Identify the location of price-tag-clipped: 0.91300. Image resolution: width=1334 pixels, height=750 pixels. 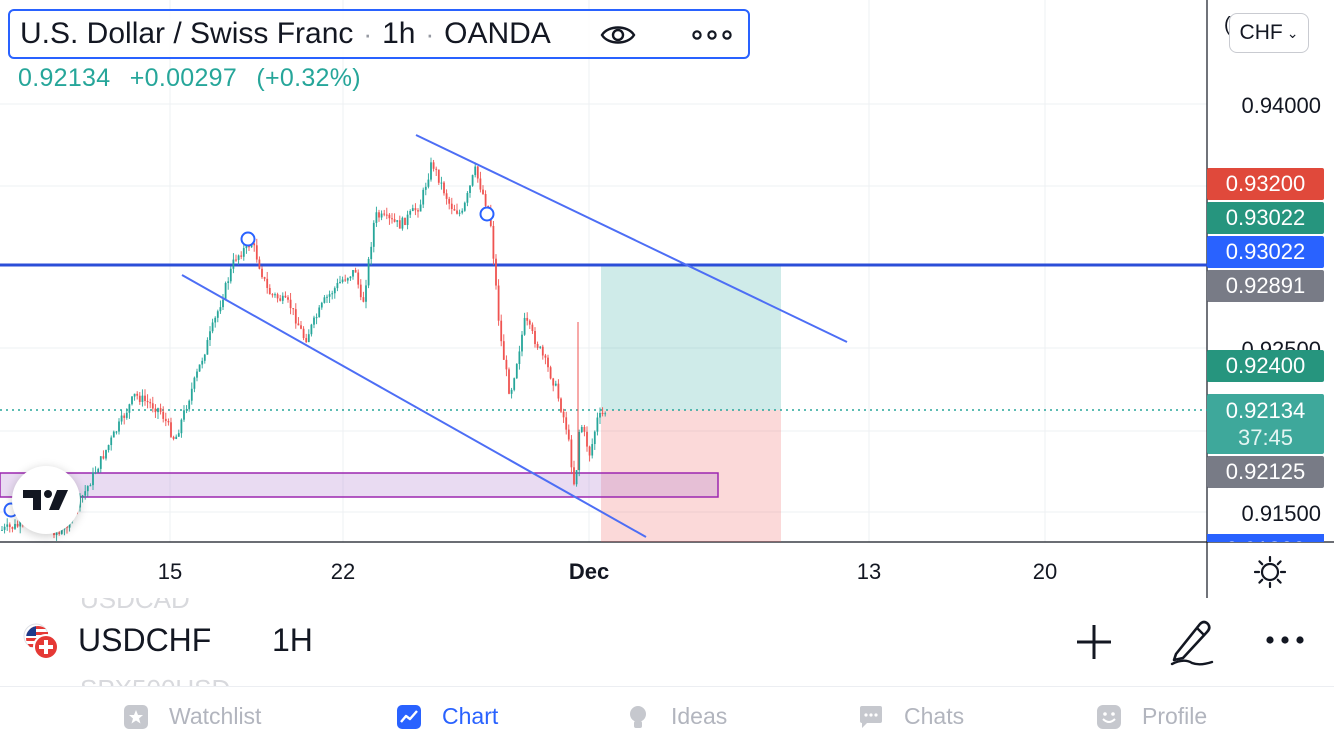
(1265, 538).